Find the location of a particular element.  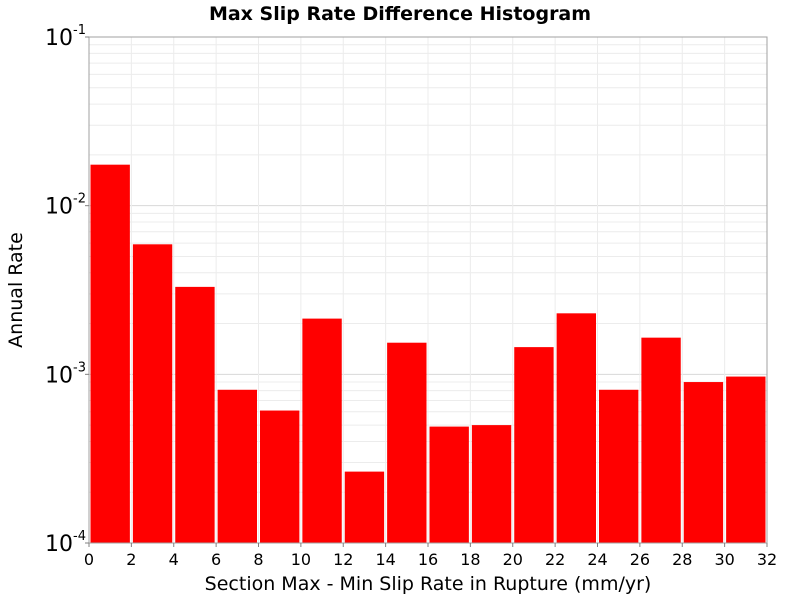

x-axis-ticks: 0 2 4 6 8 10 12 14 16 18 20 22 24 26 28 30 32 is located at coordinates (430, 556).